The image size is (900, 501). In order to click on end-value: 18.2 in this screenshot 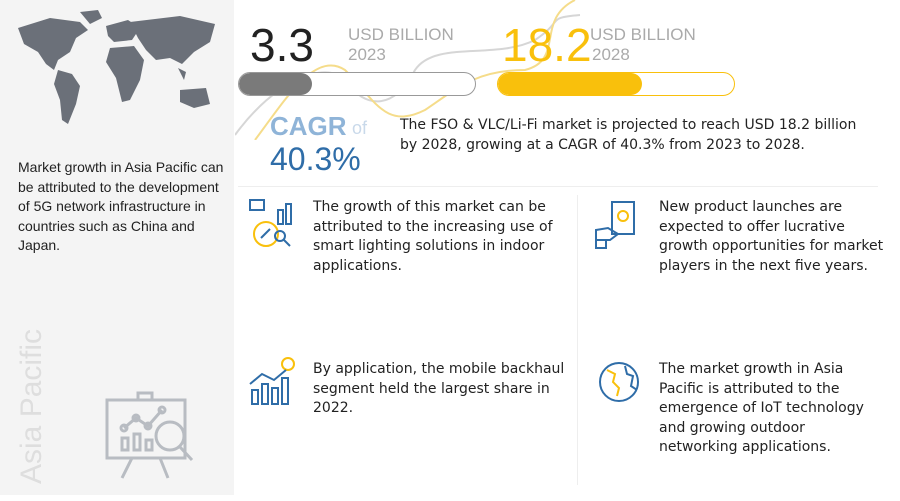, I will do `click(547, 45)`.